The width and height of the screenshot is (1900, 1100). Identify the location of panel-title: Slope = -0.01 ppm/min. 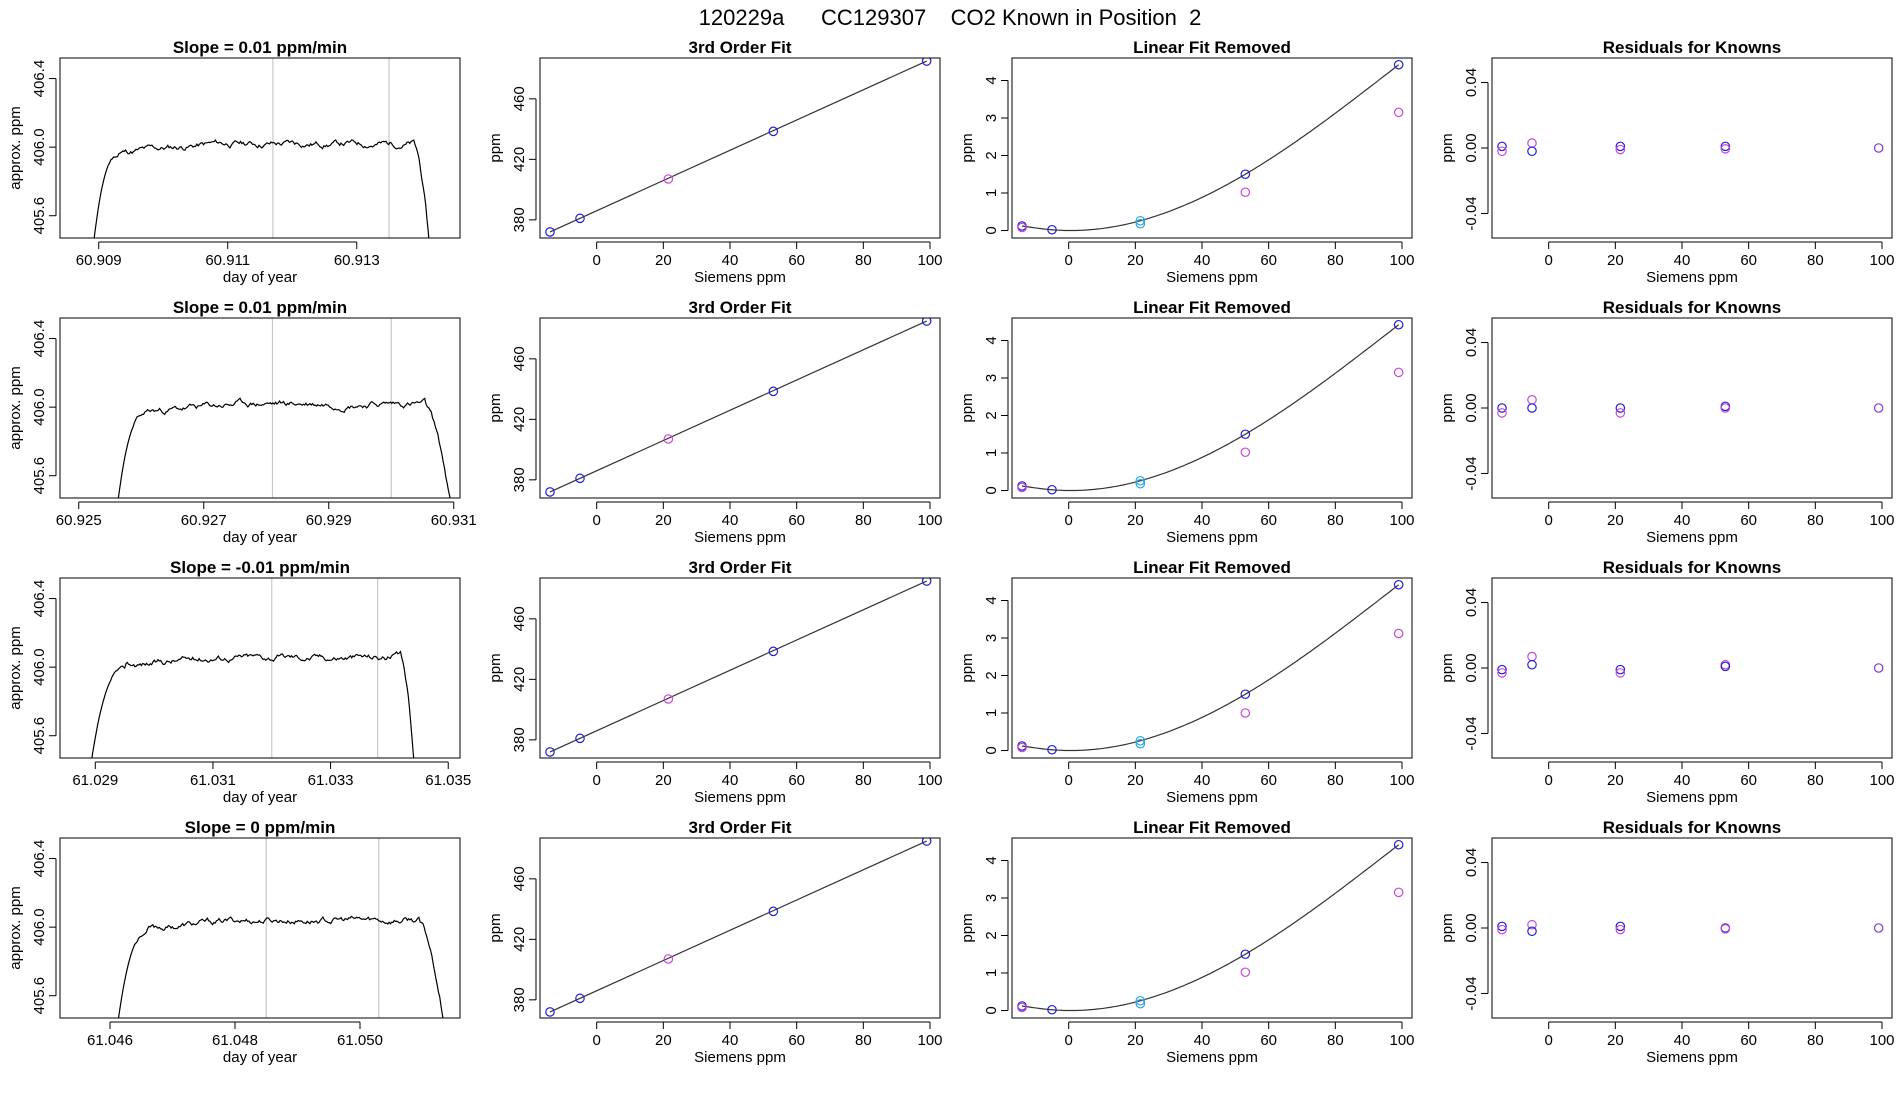
(260, 567).